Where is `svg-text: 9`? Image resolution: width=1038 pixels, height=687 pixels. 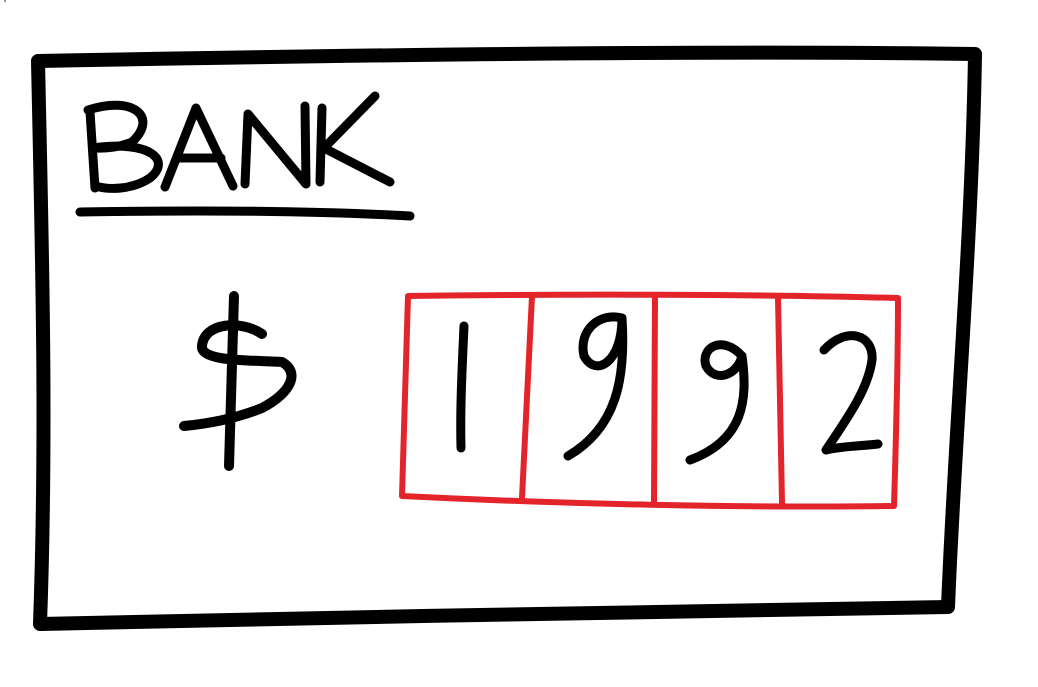 svg-text: 9 is located at coordinates (5, 2).